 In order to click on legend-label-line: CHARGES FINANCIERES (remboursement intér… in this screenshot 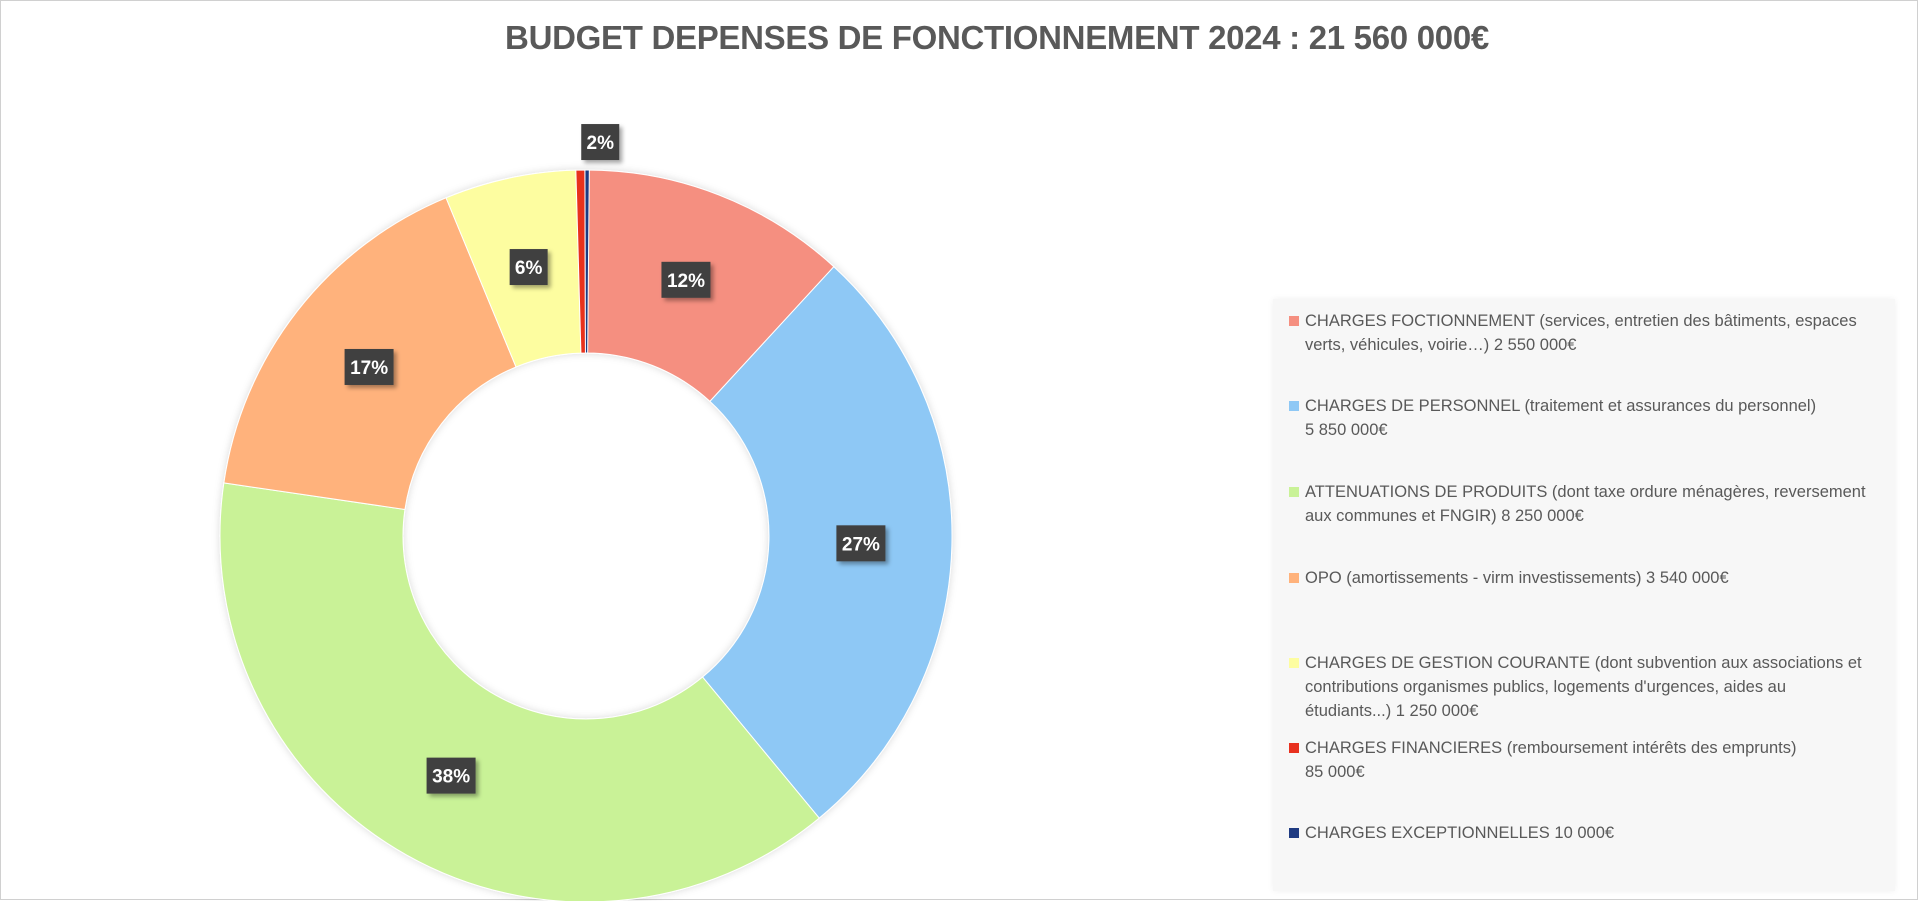, I will do `click(1551, 748)`.